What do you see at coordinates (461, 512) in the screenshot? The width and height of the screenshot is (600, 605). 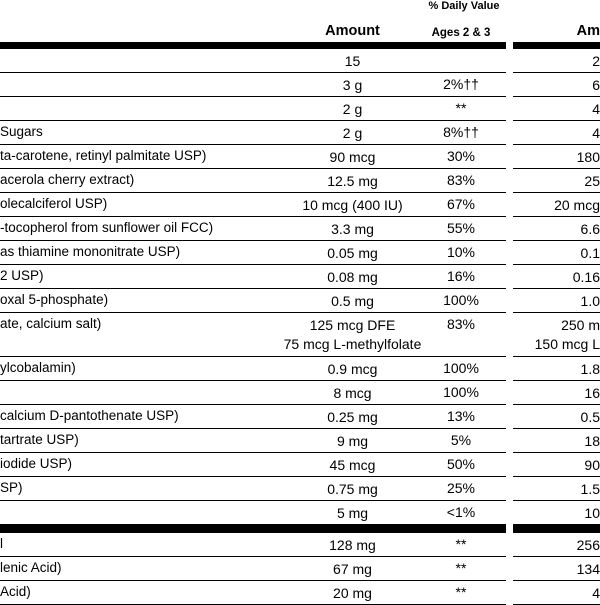 I see `daily-value: <1%` at bounding box center [461, 512].